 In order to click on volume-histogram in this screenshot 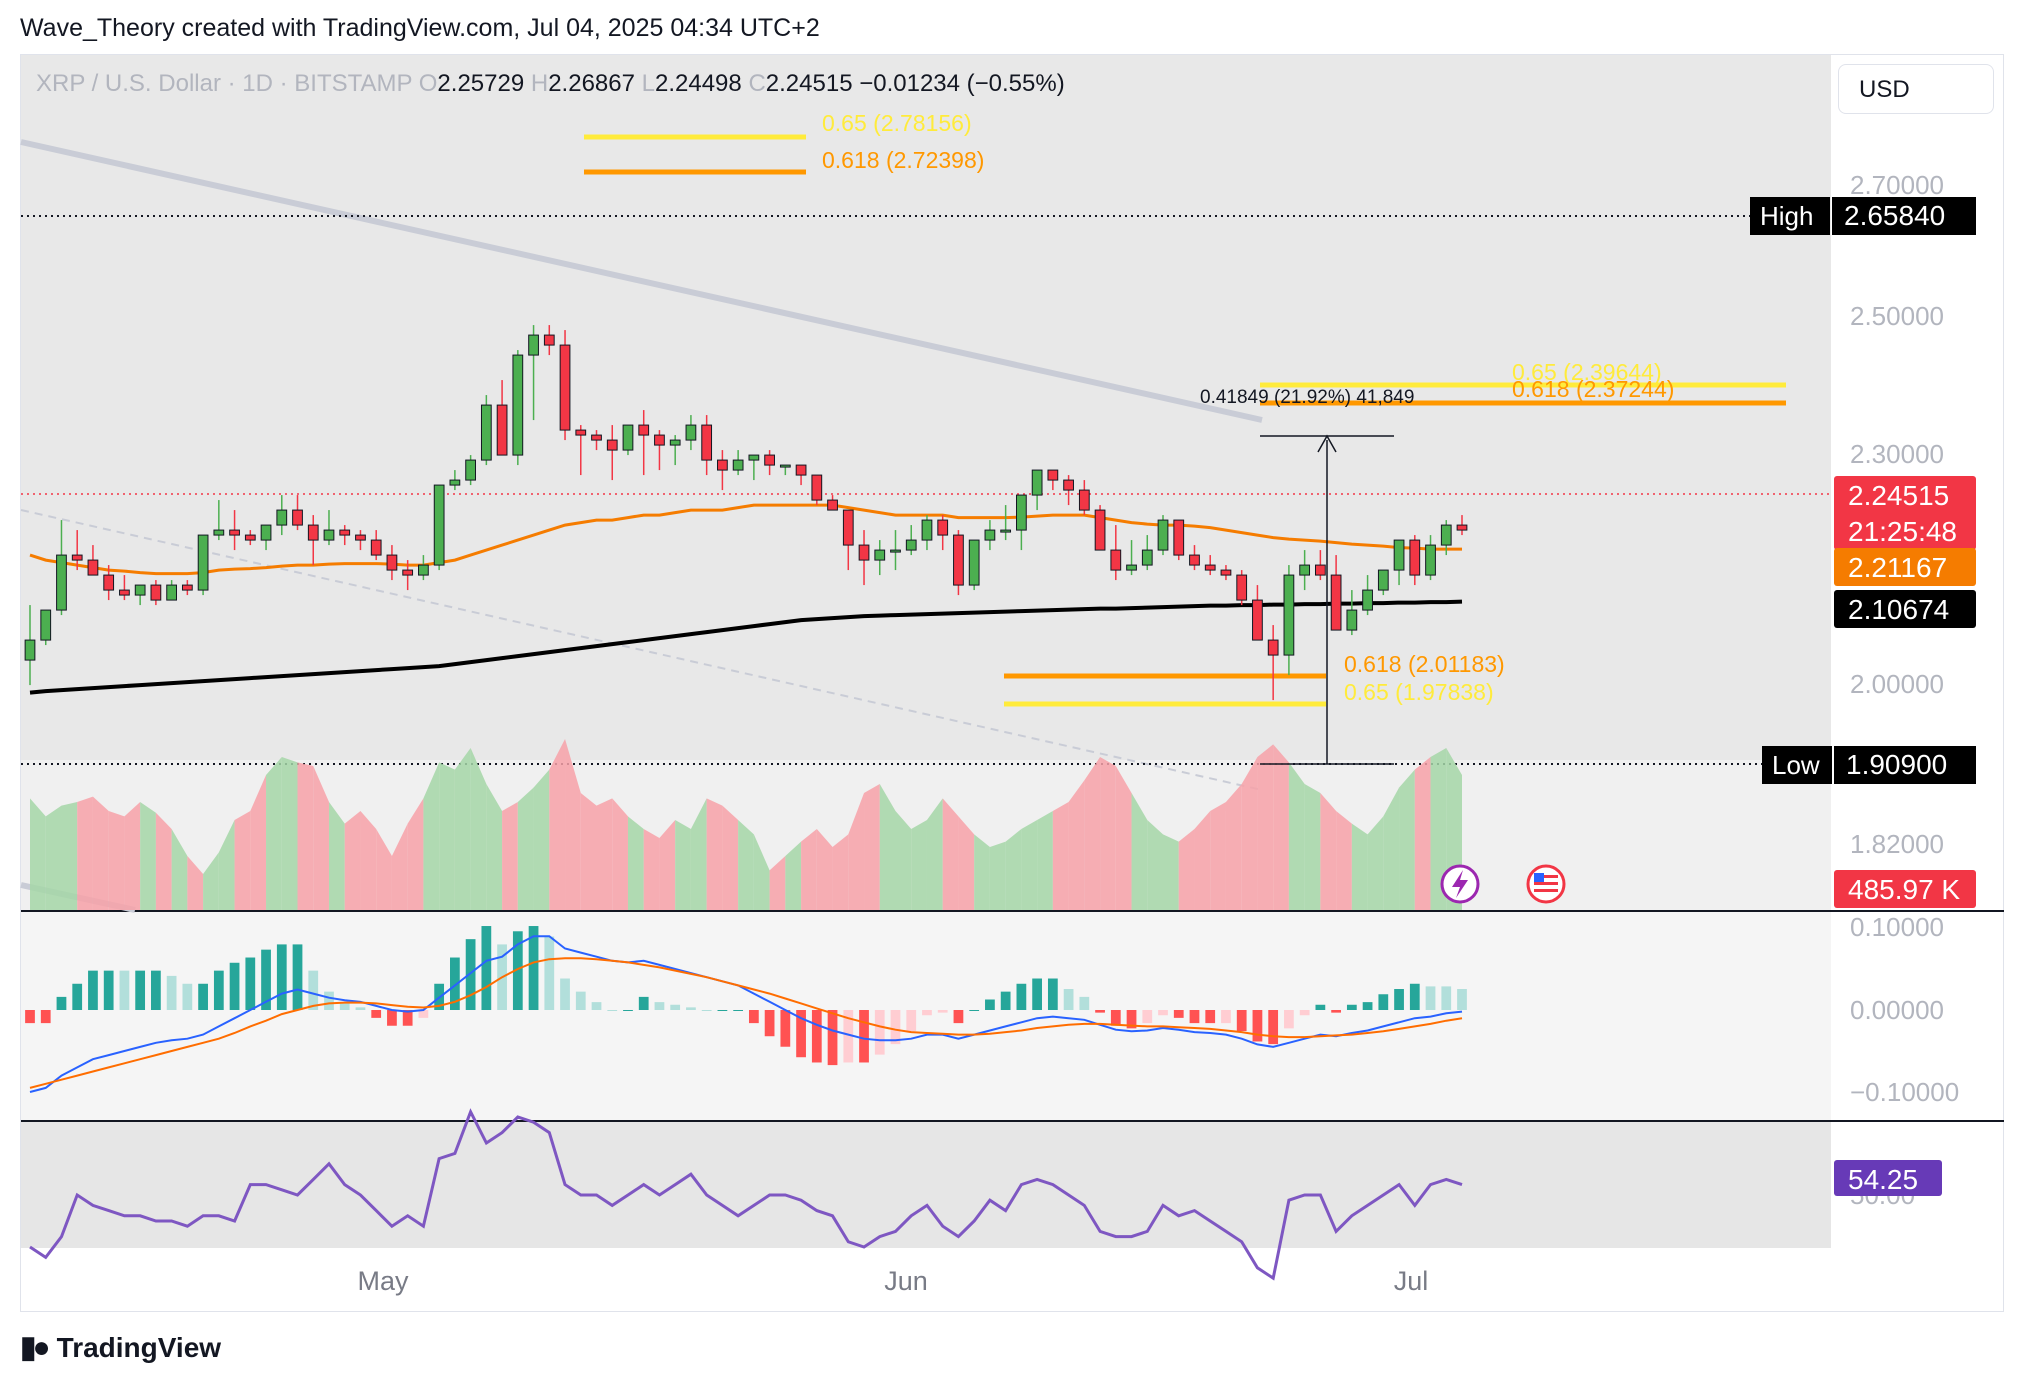, I will do `click(746, 824)`.